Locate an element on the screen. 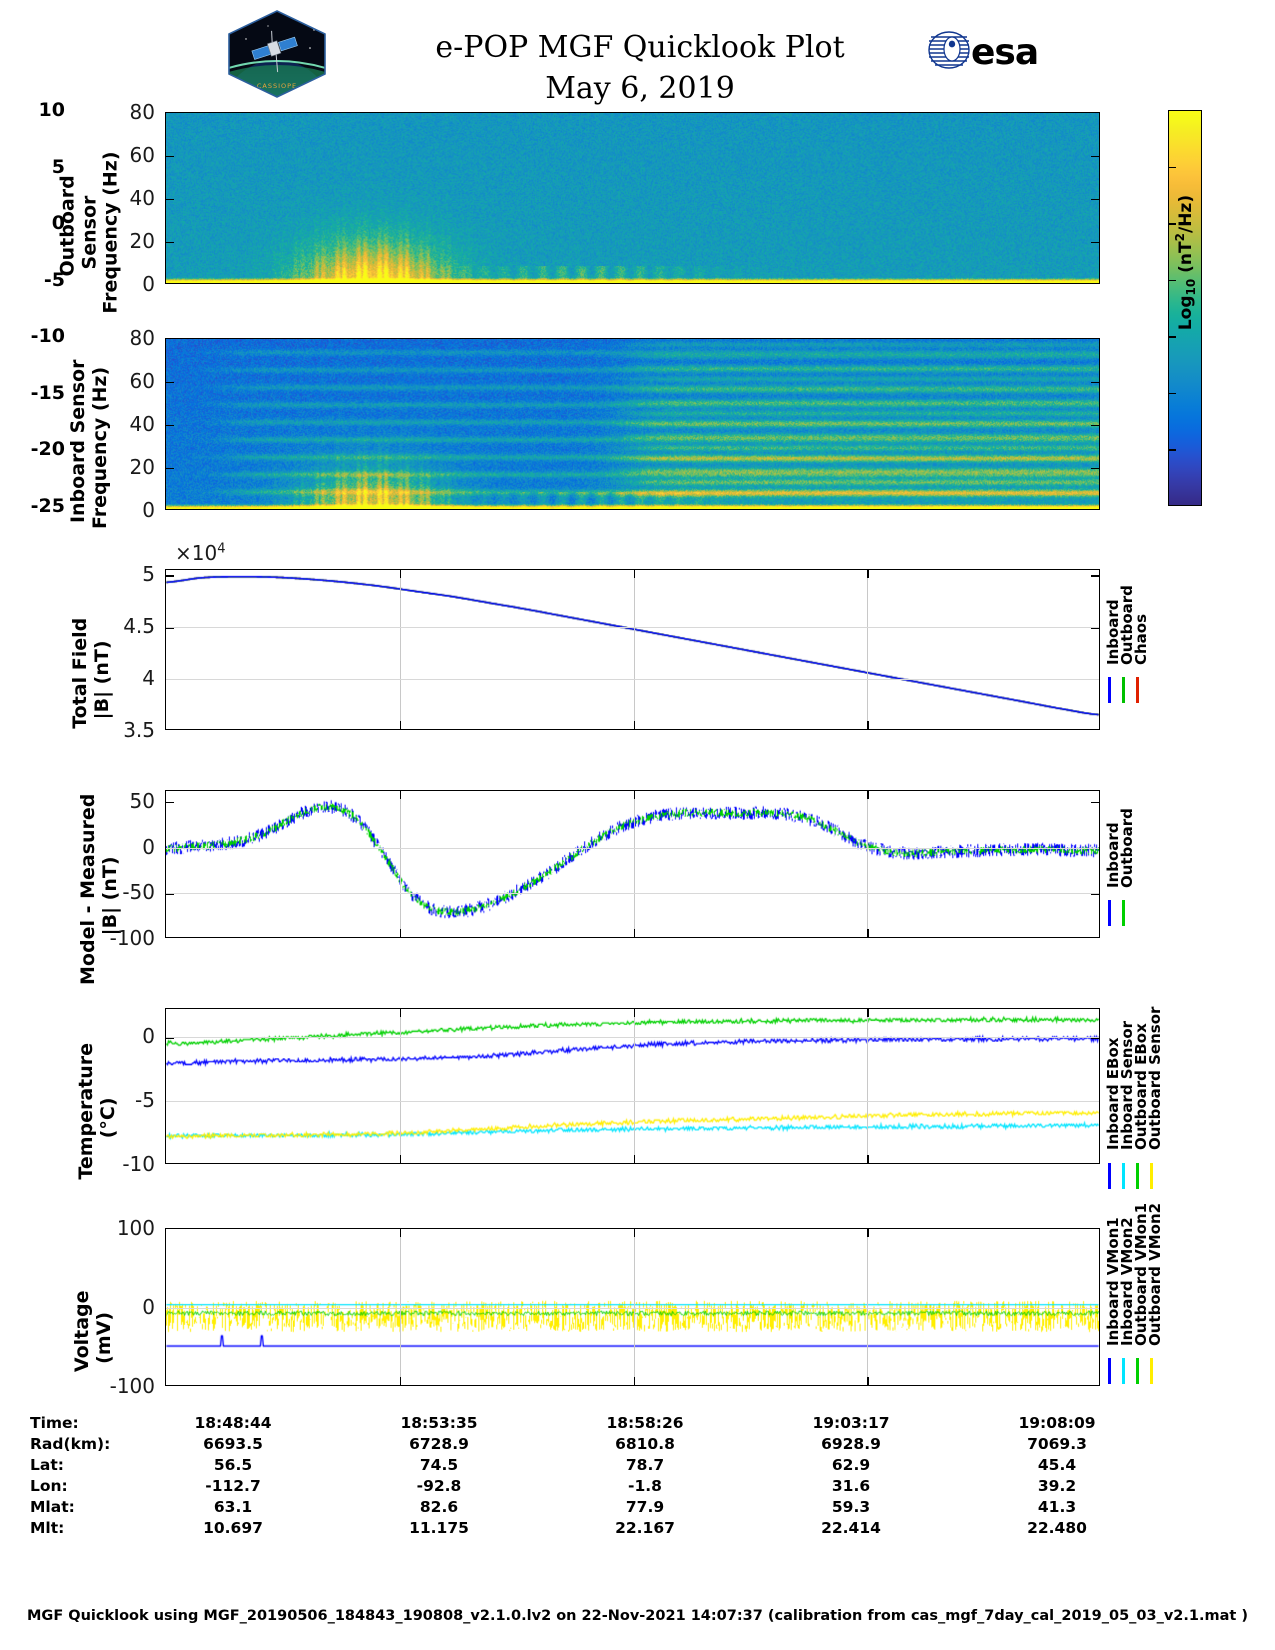 The width and height of the screenshot is (1275, 1650). total-field-ylabel: Total Field |B| (nT) is located at coordinates (91, 673).